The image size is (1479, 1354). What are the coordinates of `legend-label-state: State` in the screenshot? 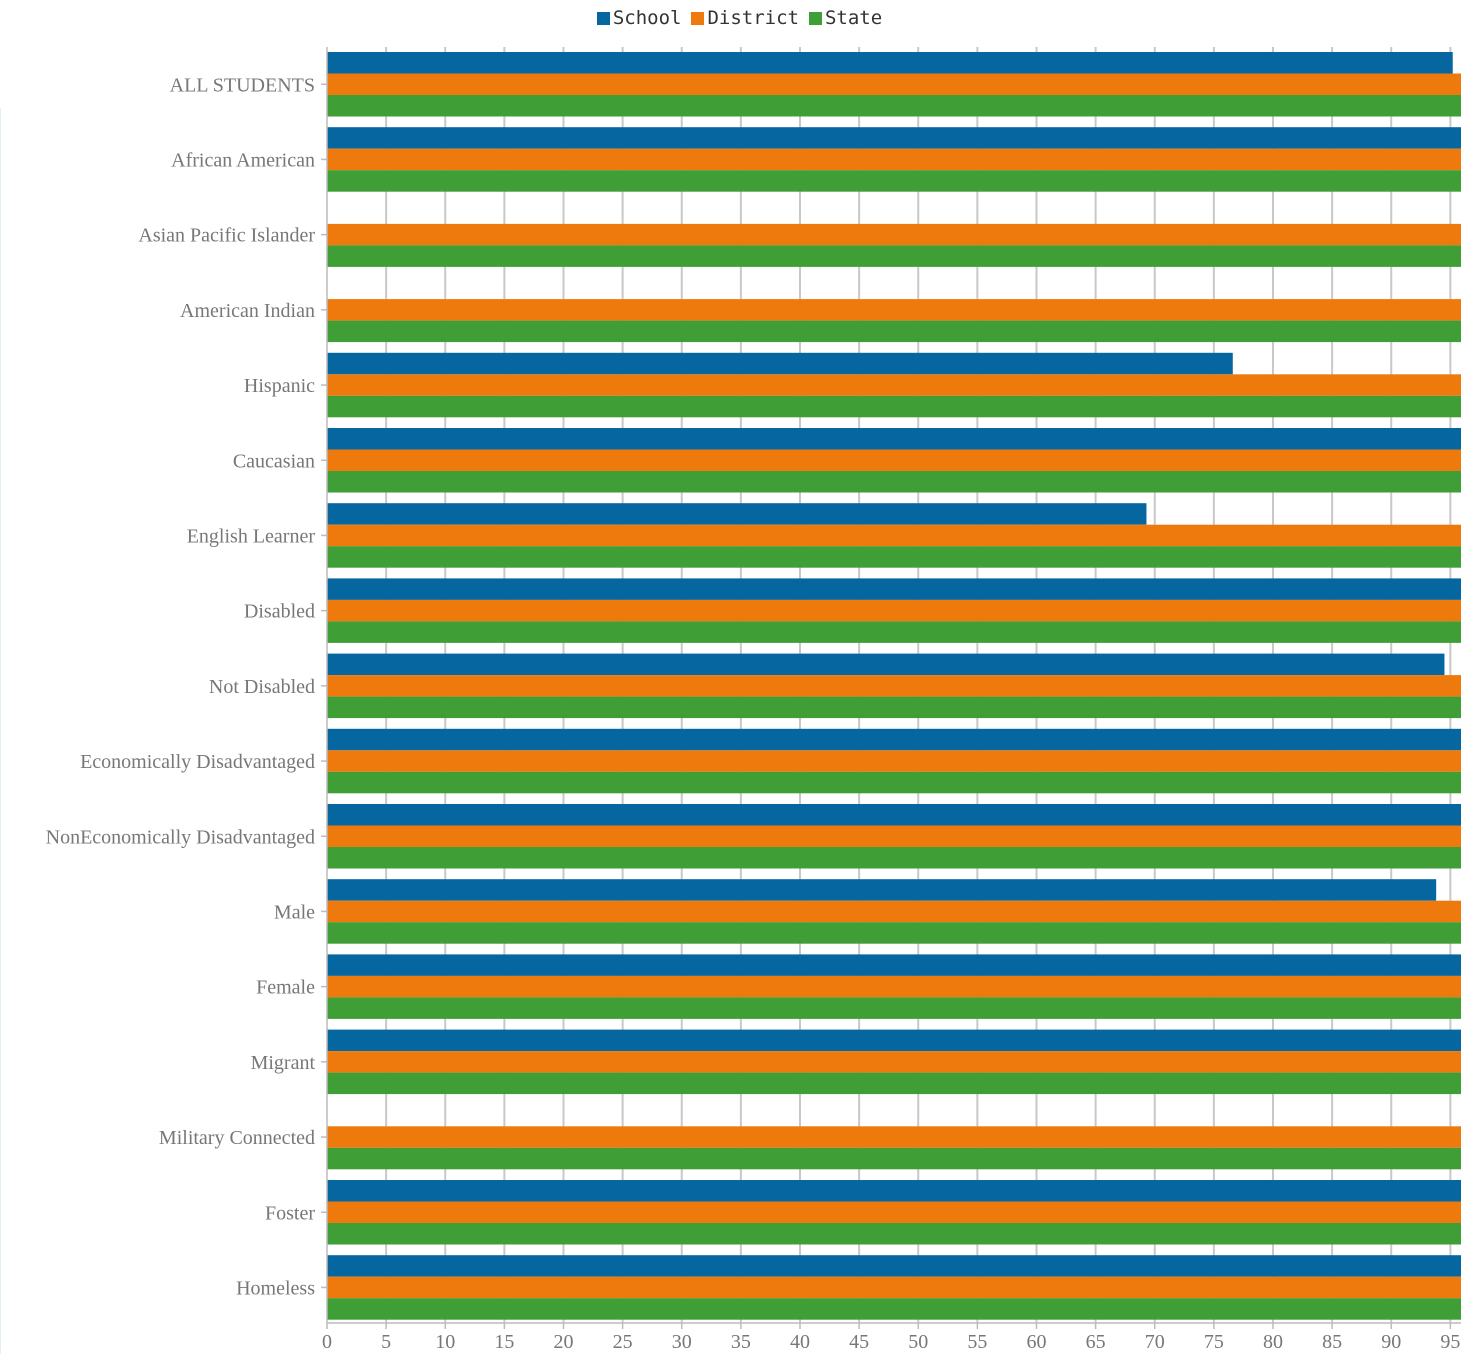 It's located at (853, 18).